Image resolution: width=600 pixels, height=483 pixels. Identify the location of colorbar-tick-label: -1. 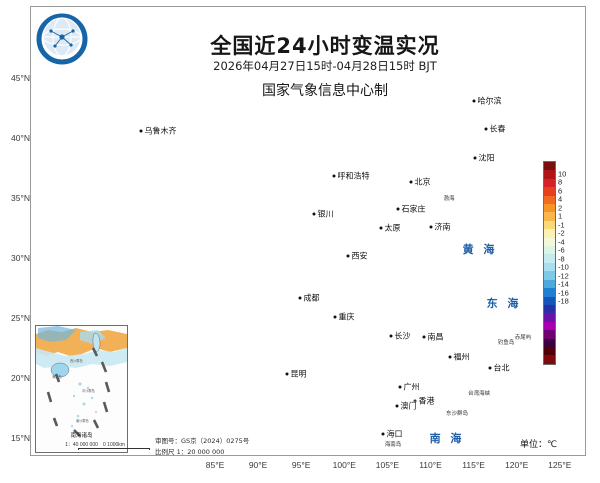
(561, 225).